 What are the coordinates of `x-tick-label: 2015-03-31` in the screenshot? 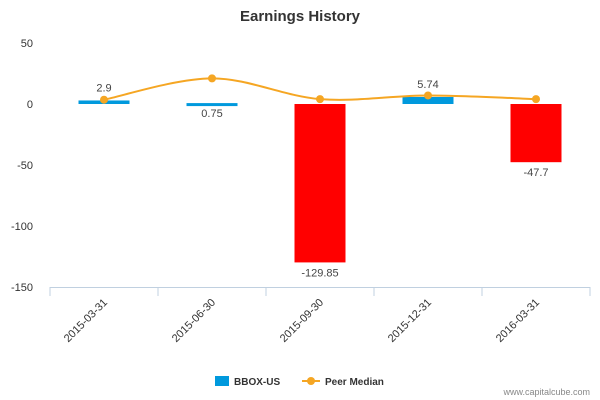 It's located at (86, 321).